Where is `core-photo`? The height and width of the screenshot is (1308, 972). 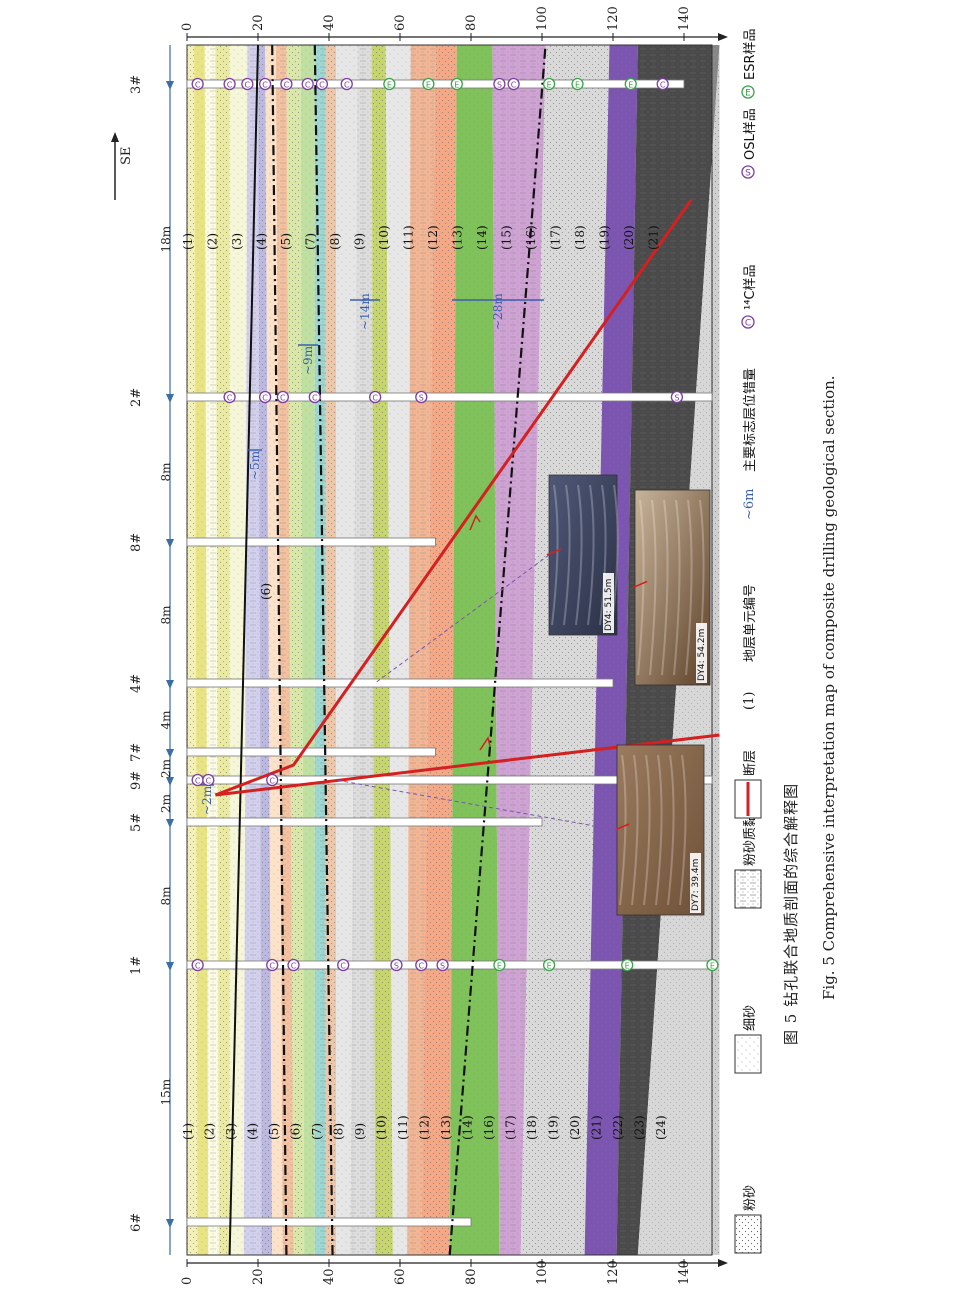 core-photo is located at coordinates (660, 830).